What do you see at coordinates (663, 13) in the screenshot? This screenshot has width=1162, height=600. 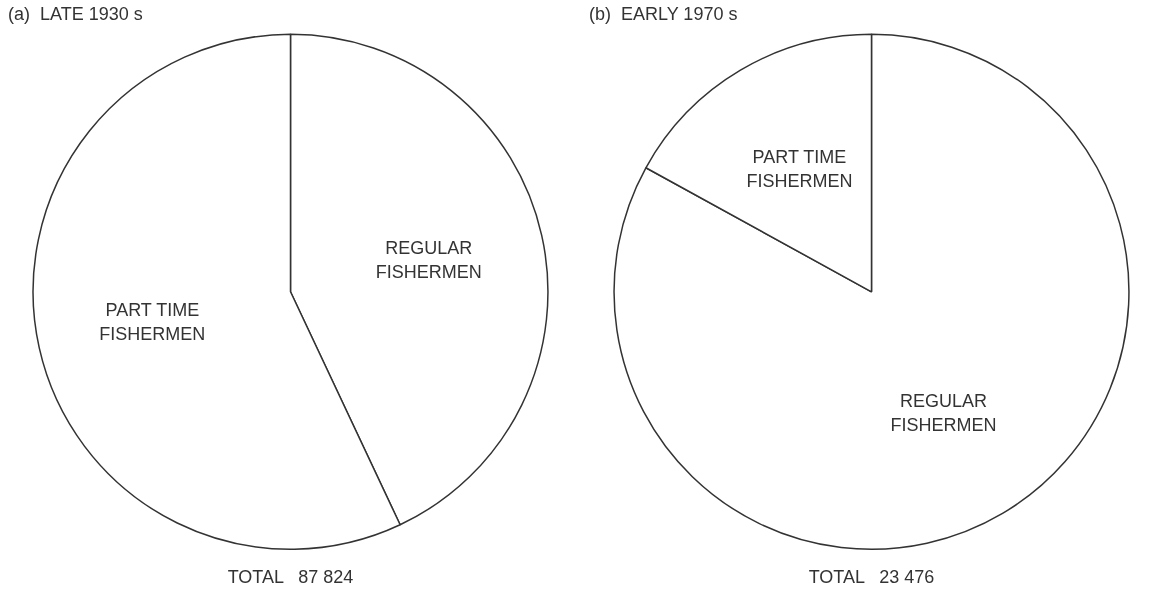 I see `chart-title: (b) EARLY 1970 s` at bounding box center [663, 13].